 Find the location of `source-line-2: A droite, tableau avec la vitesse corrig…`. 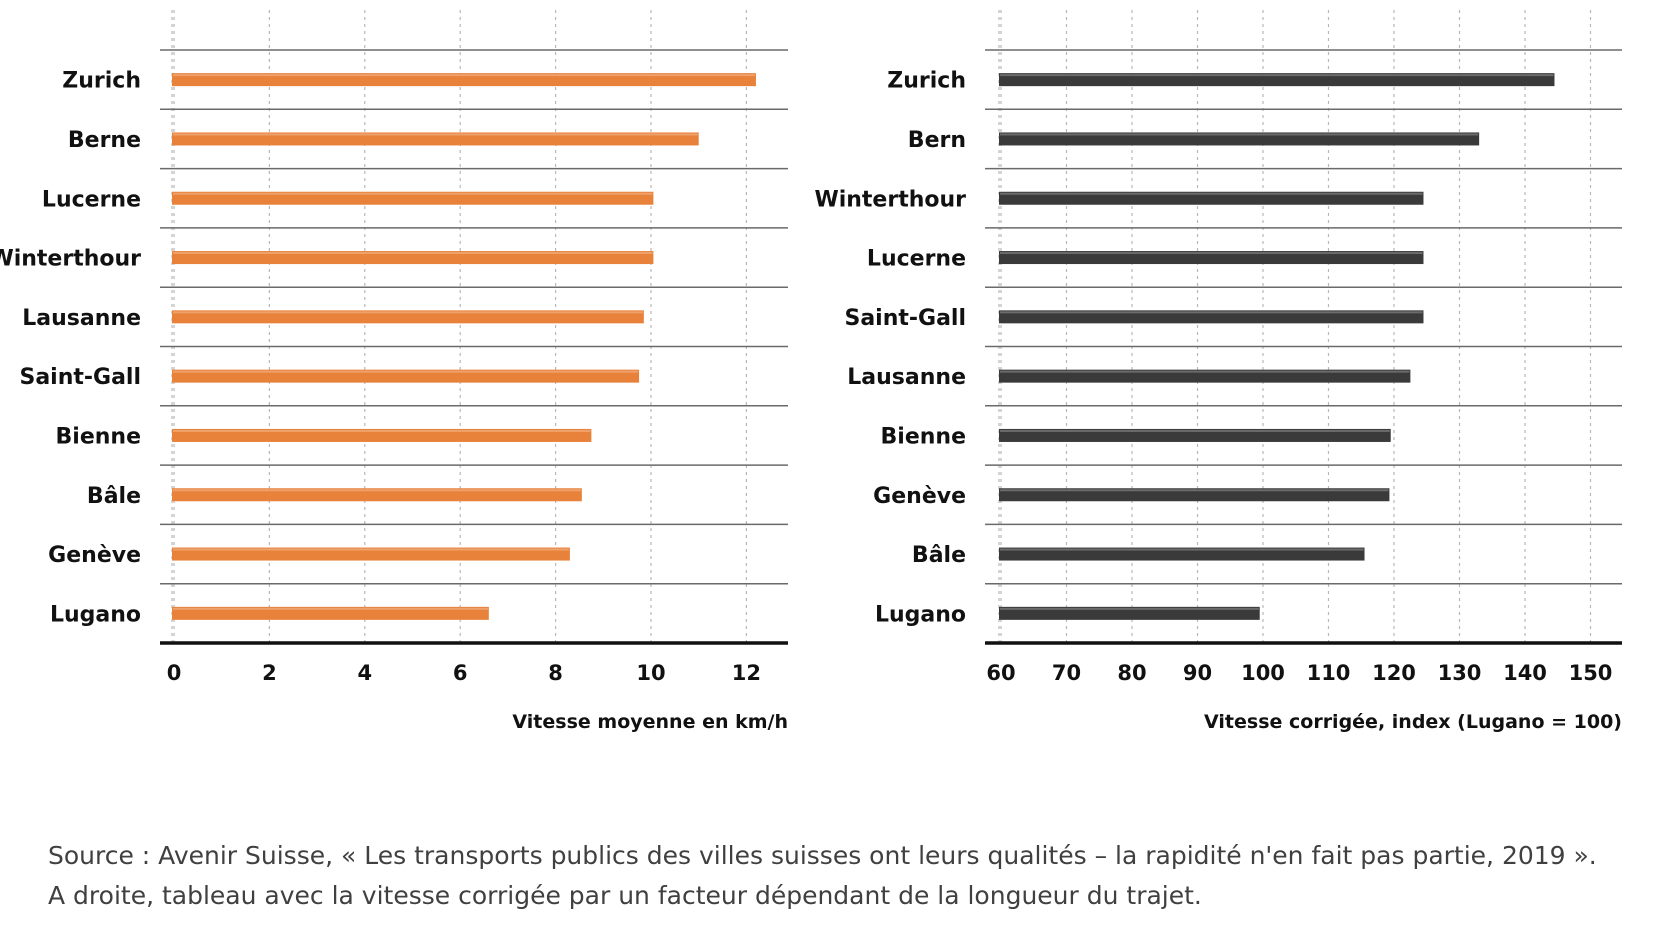

source-line-2: A droite, tableau avec la vitesse corrig… is located at coordinates (625, 895).